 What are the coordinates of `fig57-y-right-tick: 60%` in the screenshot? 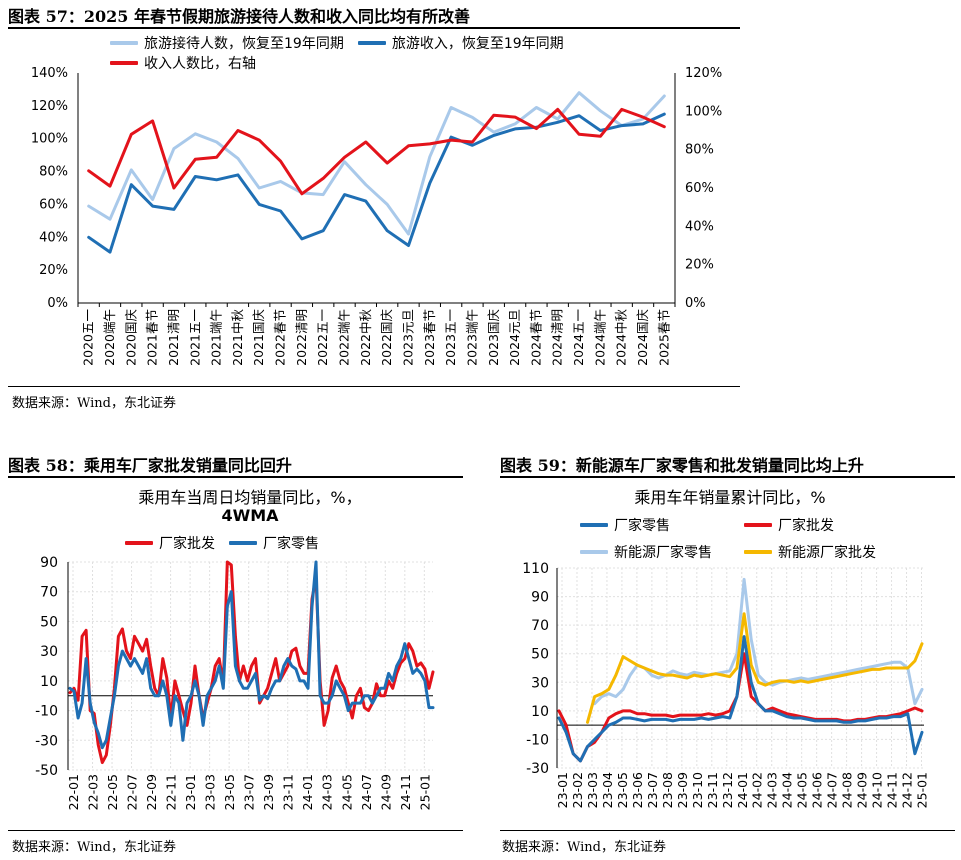 It's located at (699, 188).